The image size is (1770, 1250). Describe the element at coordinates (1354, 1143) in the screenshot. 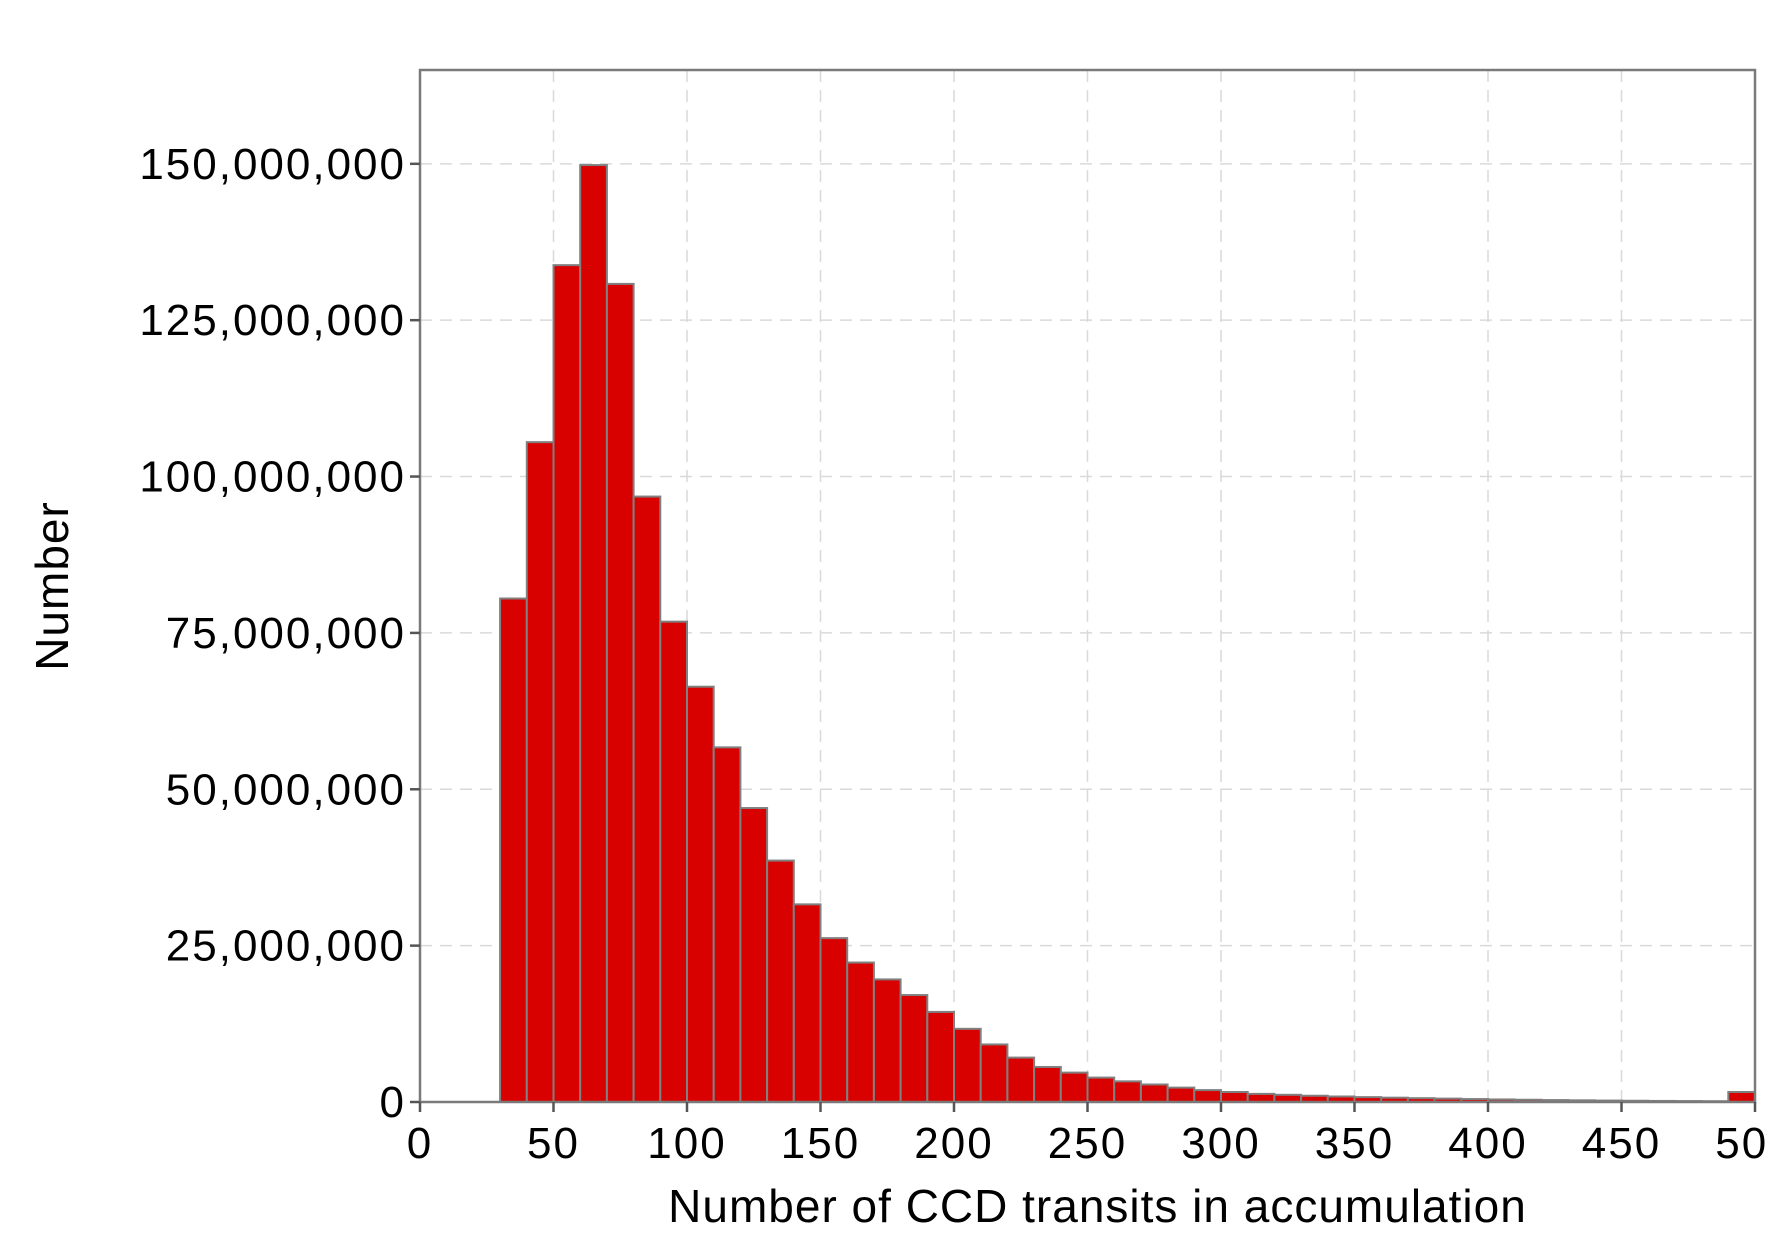

I see `x-tick-label: 350` at that location.